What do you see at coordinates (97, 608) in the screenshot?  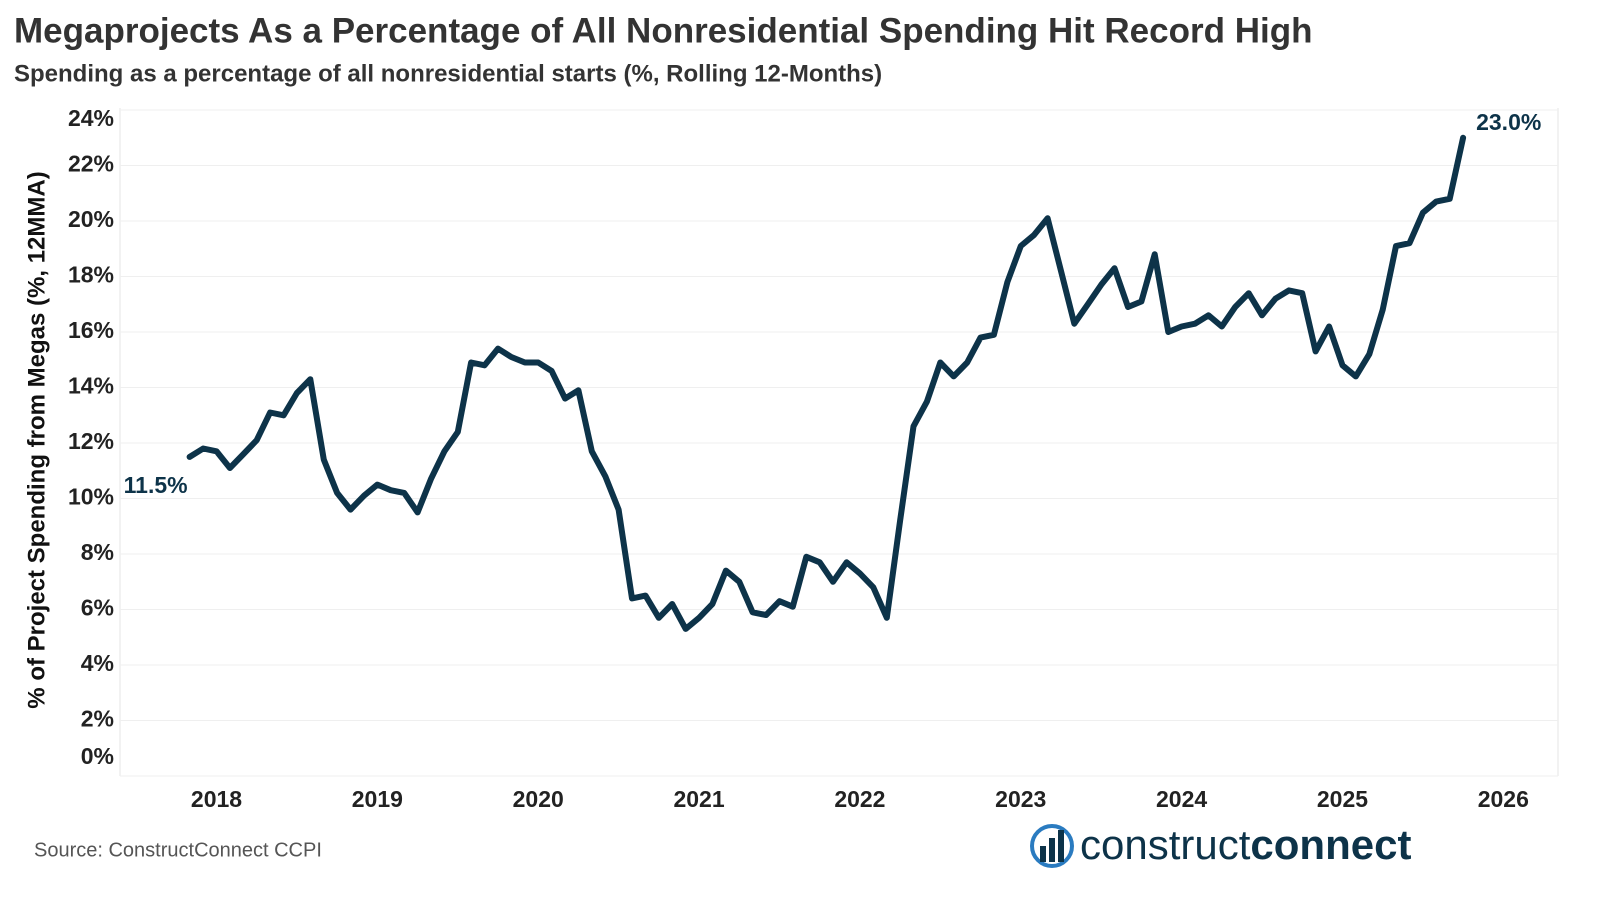 I see `y-tick-label: 6%` at bounding box center [97, 608].